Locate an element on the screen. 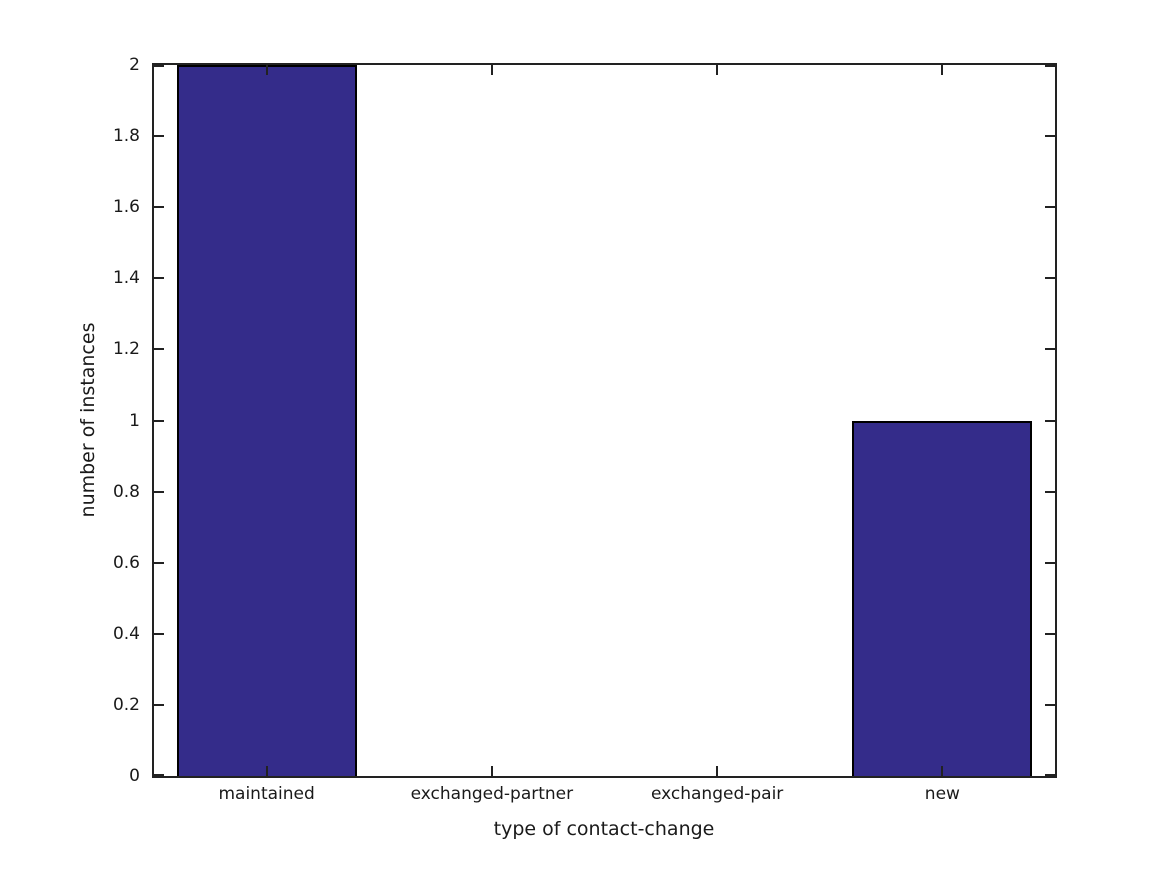 Image resolution: width=1167 pixels, height=875 pixels. y-tick-label: 0.6 is located at coordinates (126, 562).